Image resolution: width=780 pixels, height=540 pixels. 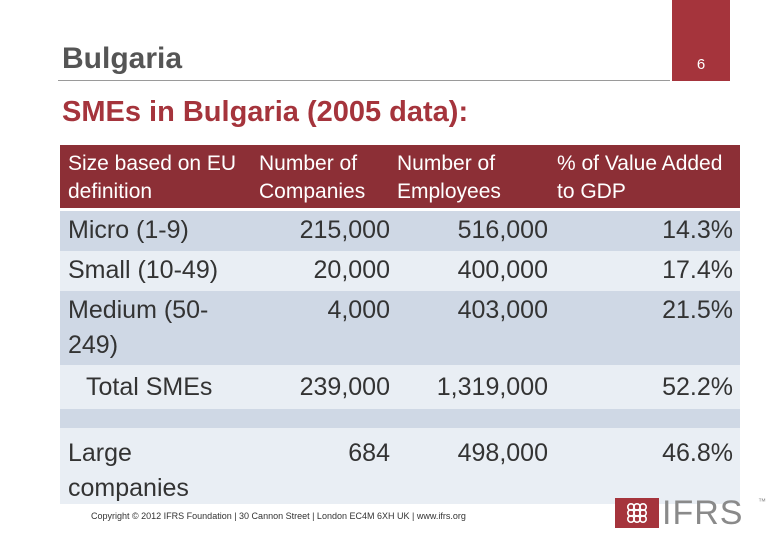 I want to click on cell-gdp: 52.2%, so click(x=697, y=387).